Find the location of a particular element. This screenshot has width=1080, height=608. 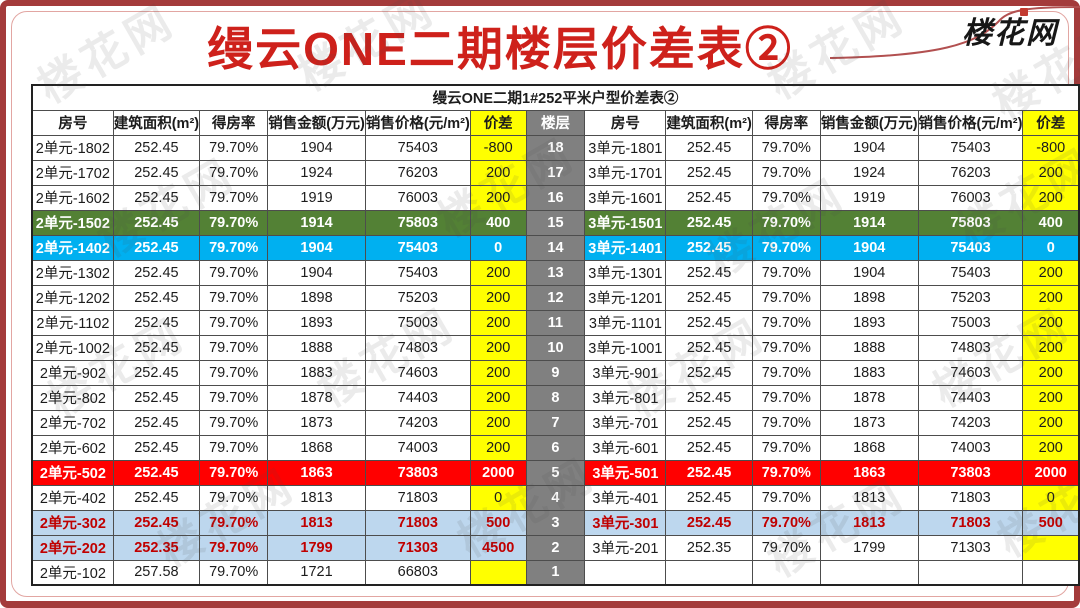

header-right-price: 销售价格(元/m²) is located at coordinates (970, 122).